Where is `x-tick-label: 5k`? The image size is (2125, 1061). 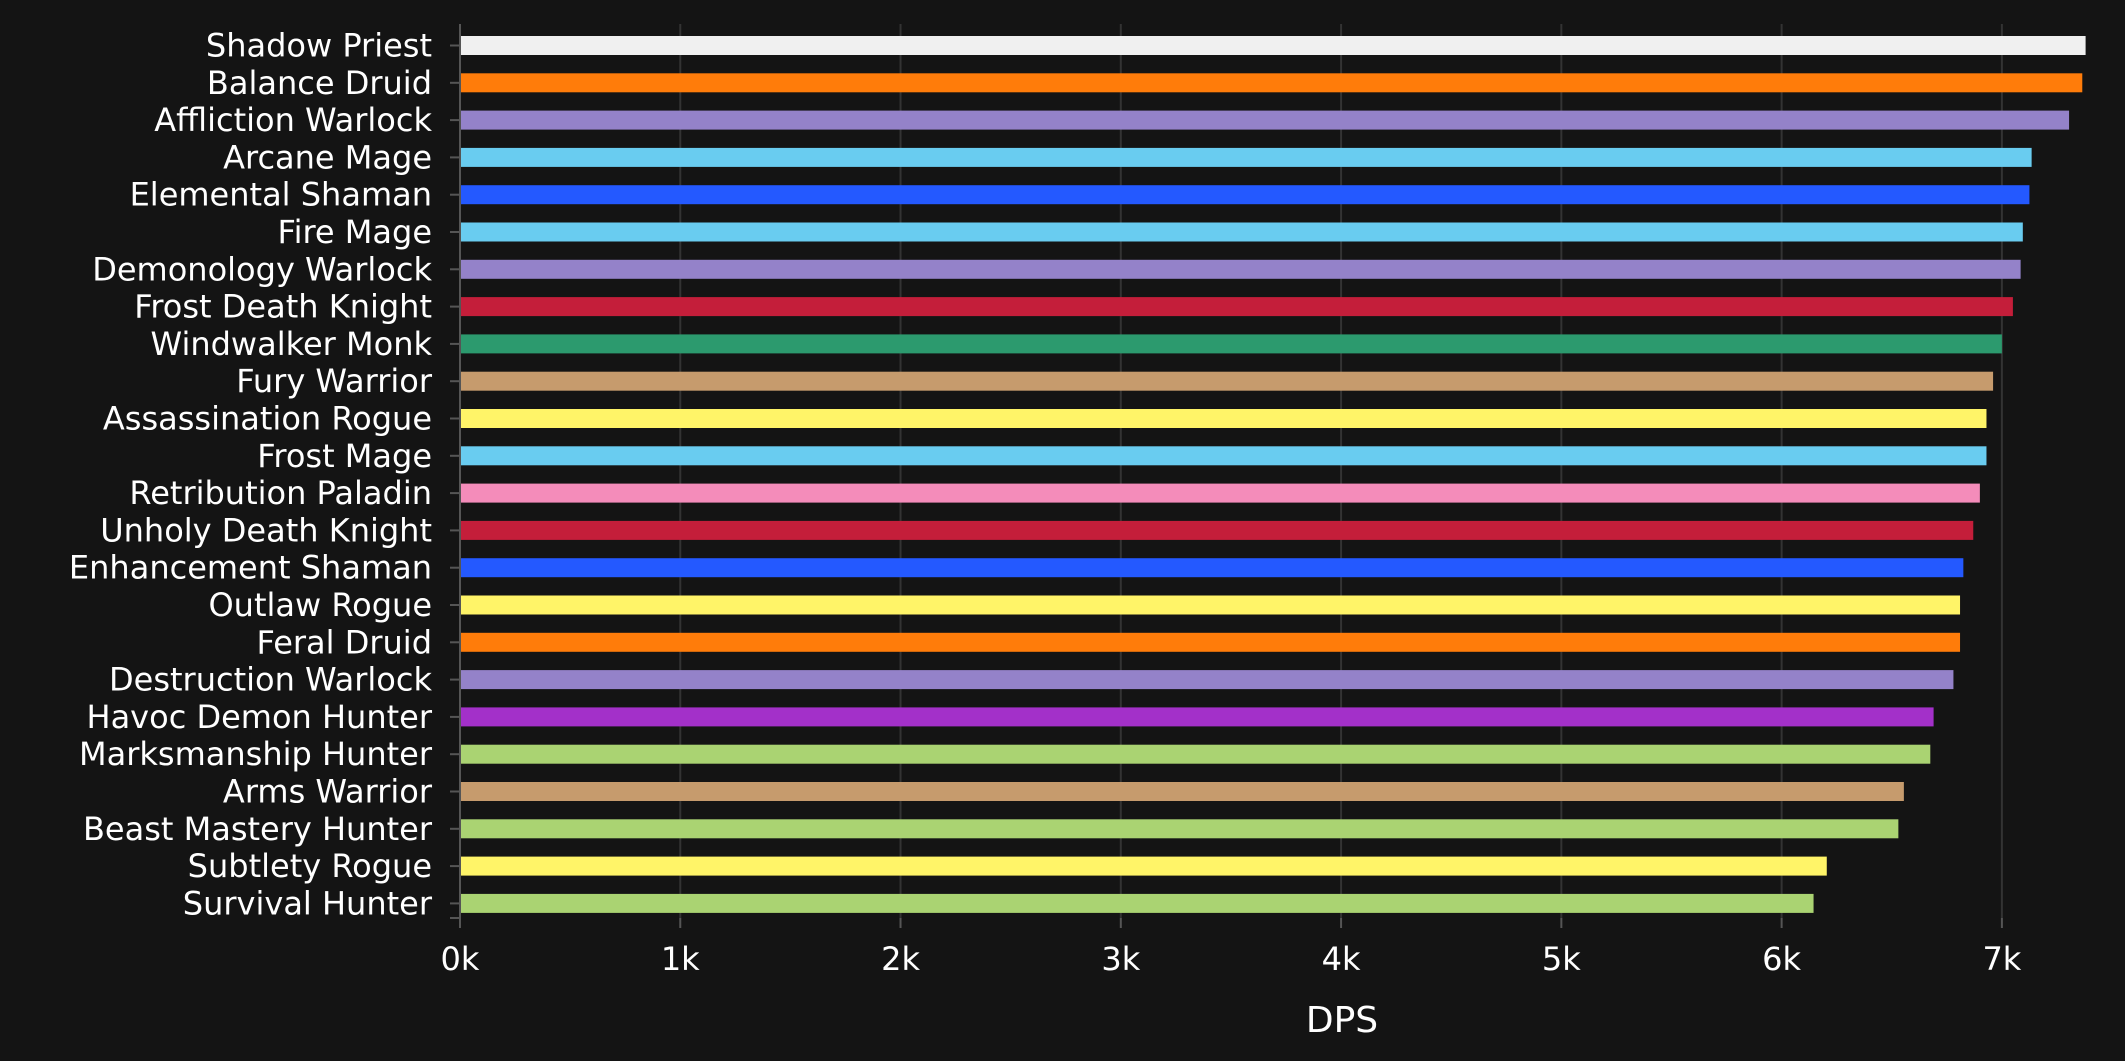 x-tick-label: 5k is located at coordinates (1561, 959).